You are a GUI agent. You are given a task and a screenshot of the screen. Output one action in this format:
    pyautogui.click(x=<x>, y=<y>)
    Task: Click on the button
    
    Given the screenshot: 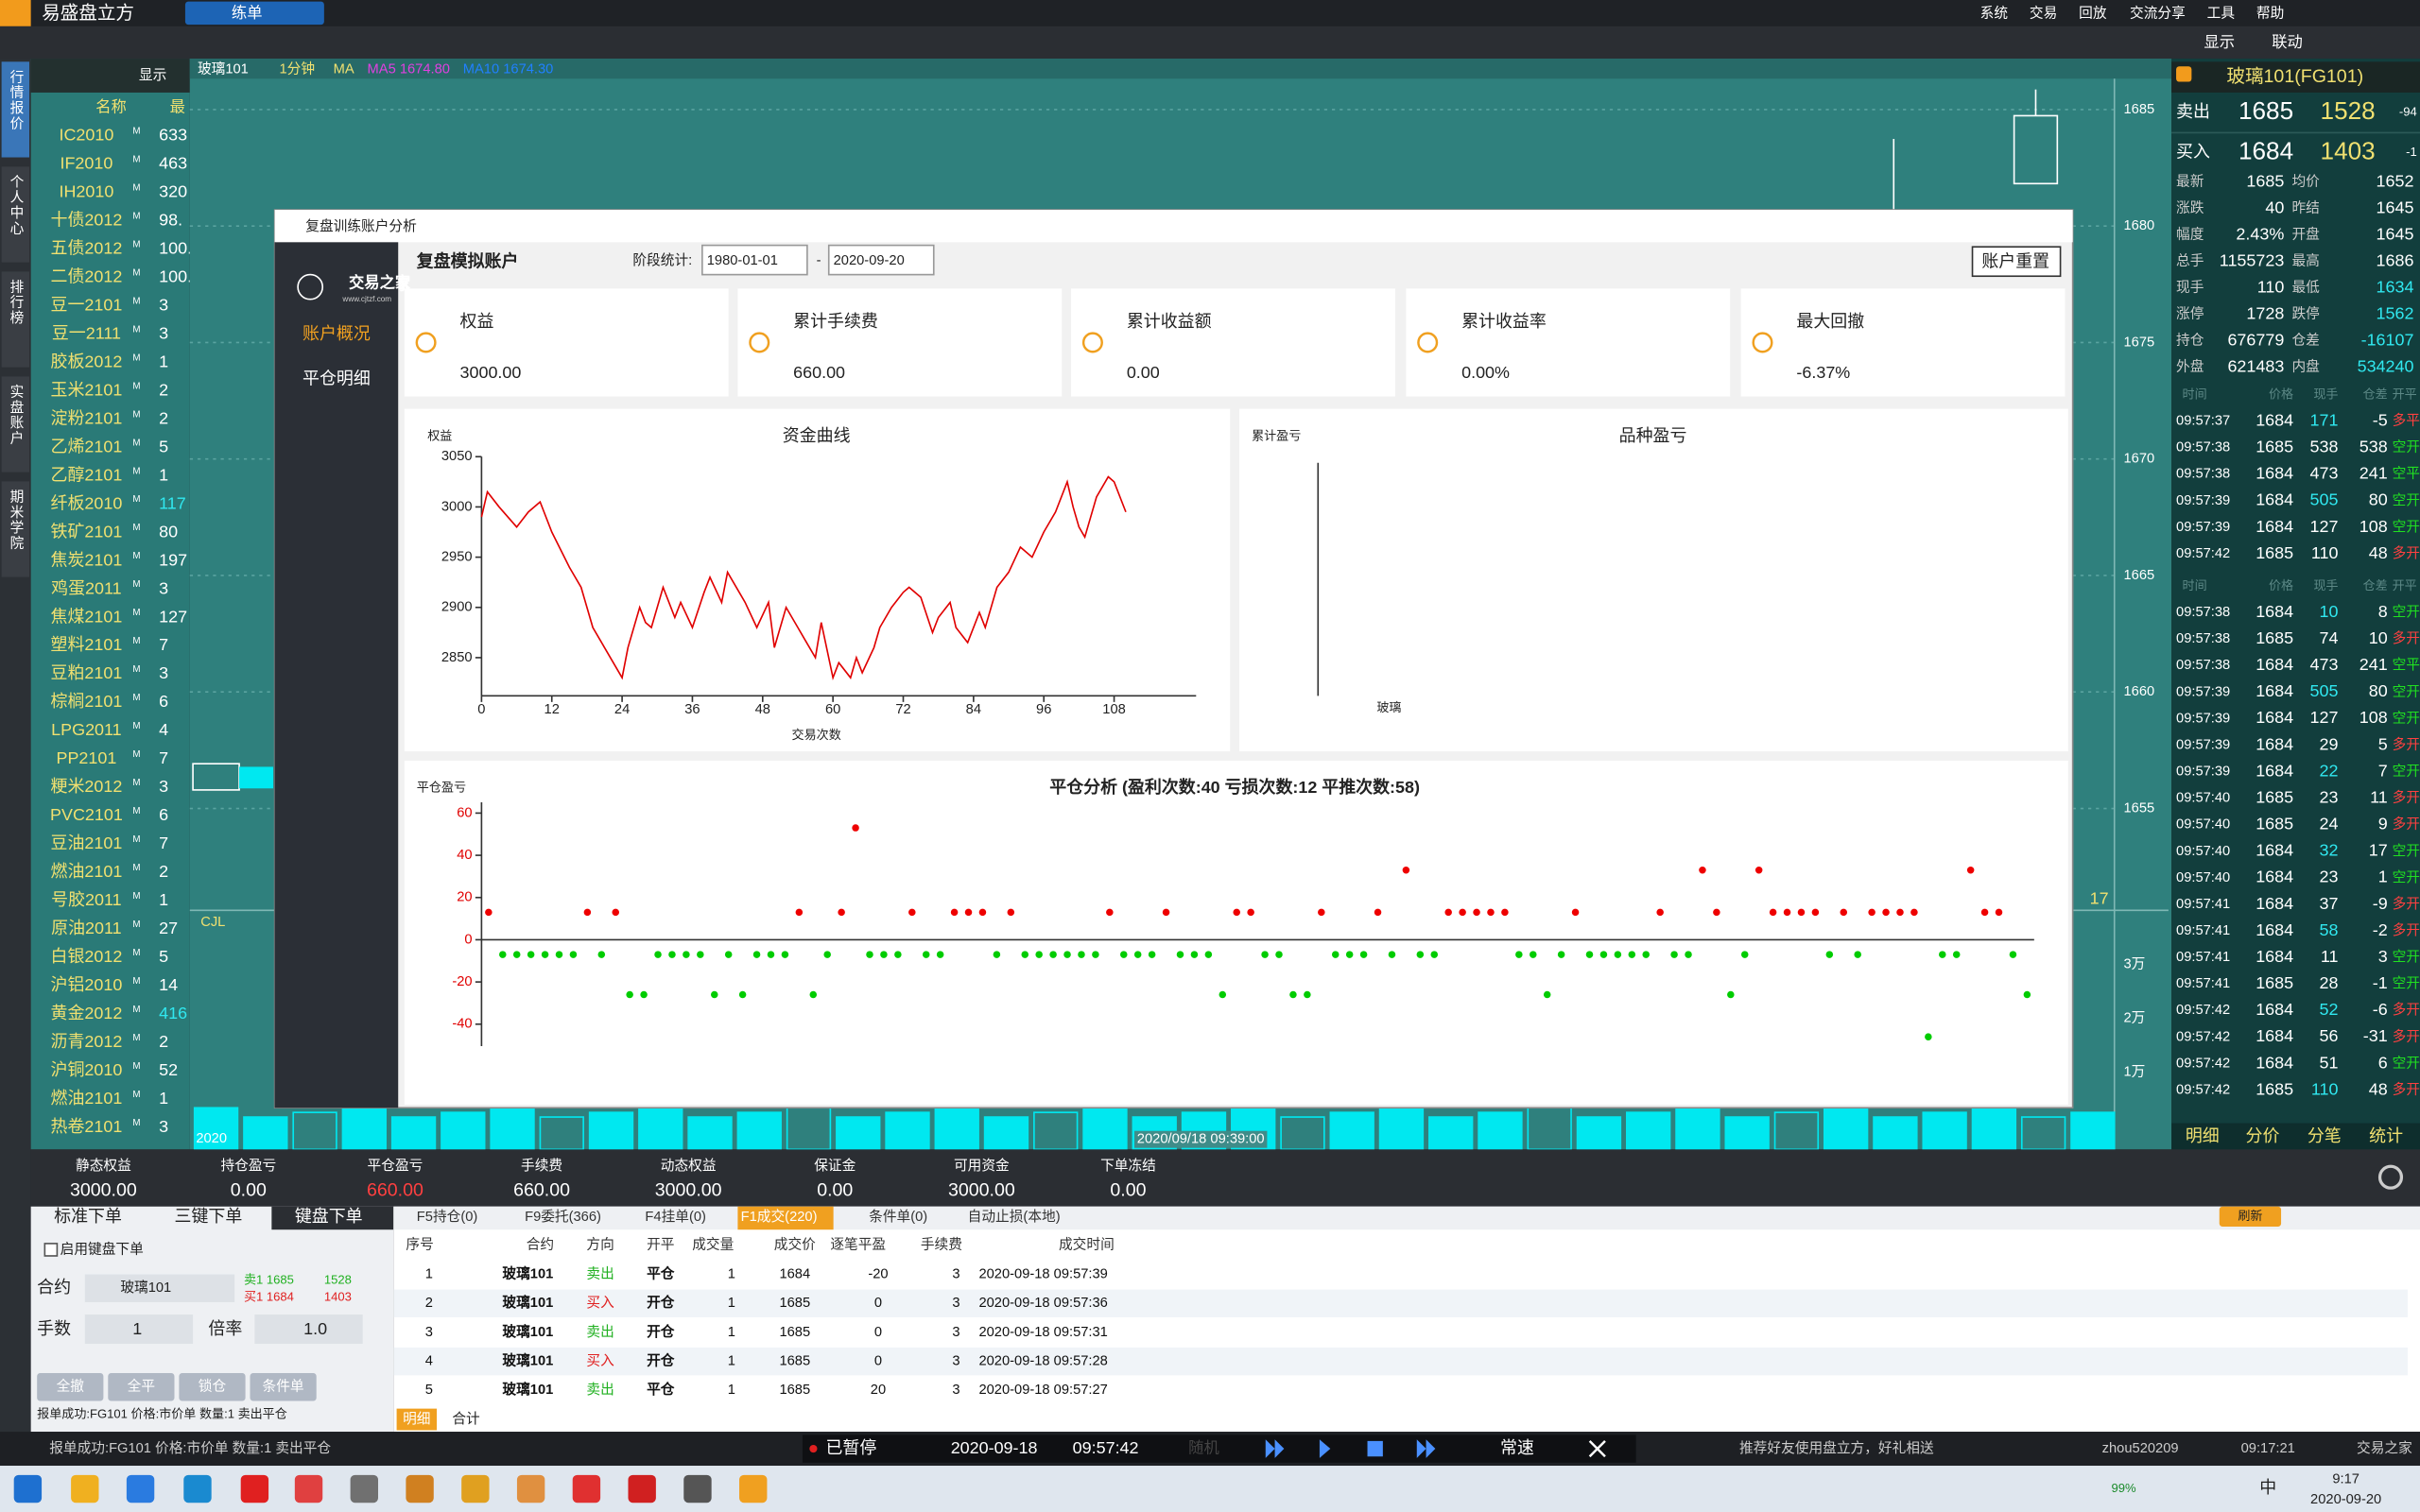 What is the action you would take?
    pyautogui.click(x=283, y=1387)
    